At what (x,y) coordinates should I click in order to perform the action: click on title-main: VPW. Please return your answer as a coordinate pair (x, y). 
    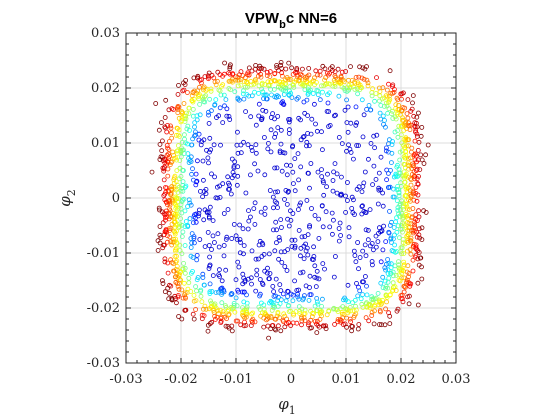
    Looking at the image, I should click on (262, 18).